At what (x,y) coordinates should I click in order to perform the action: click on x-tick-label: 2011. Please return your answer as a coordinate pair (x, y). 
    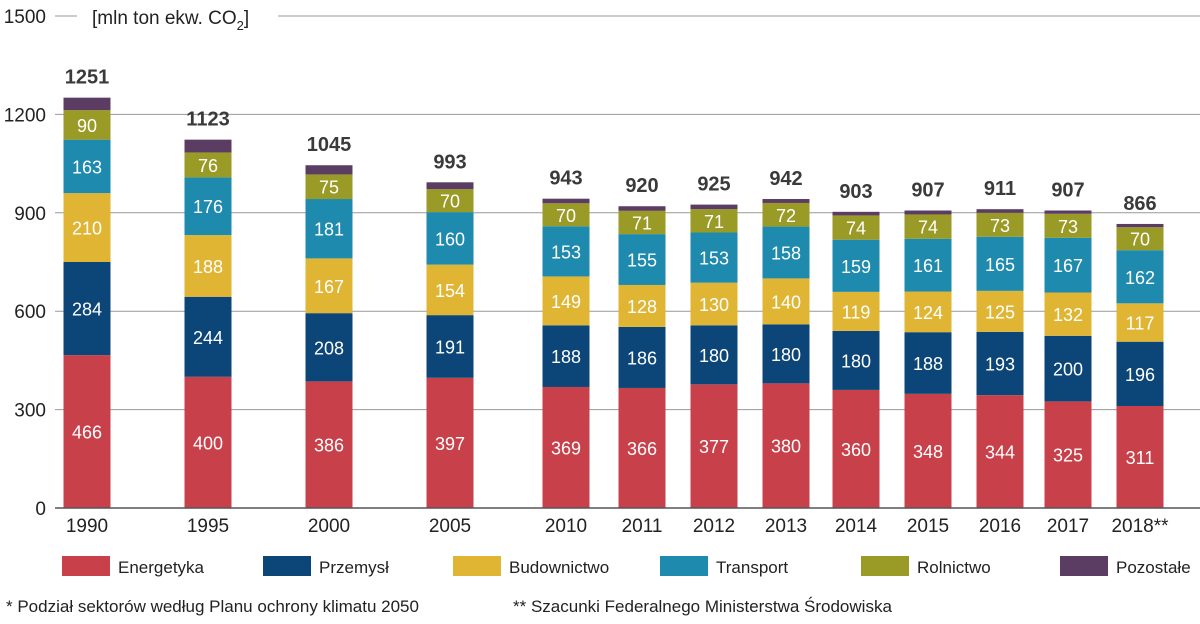
    Looking at the image, I should click on (642, 526).